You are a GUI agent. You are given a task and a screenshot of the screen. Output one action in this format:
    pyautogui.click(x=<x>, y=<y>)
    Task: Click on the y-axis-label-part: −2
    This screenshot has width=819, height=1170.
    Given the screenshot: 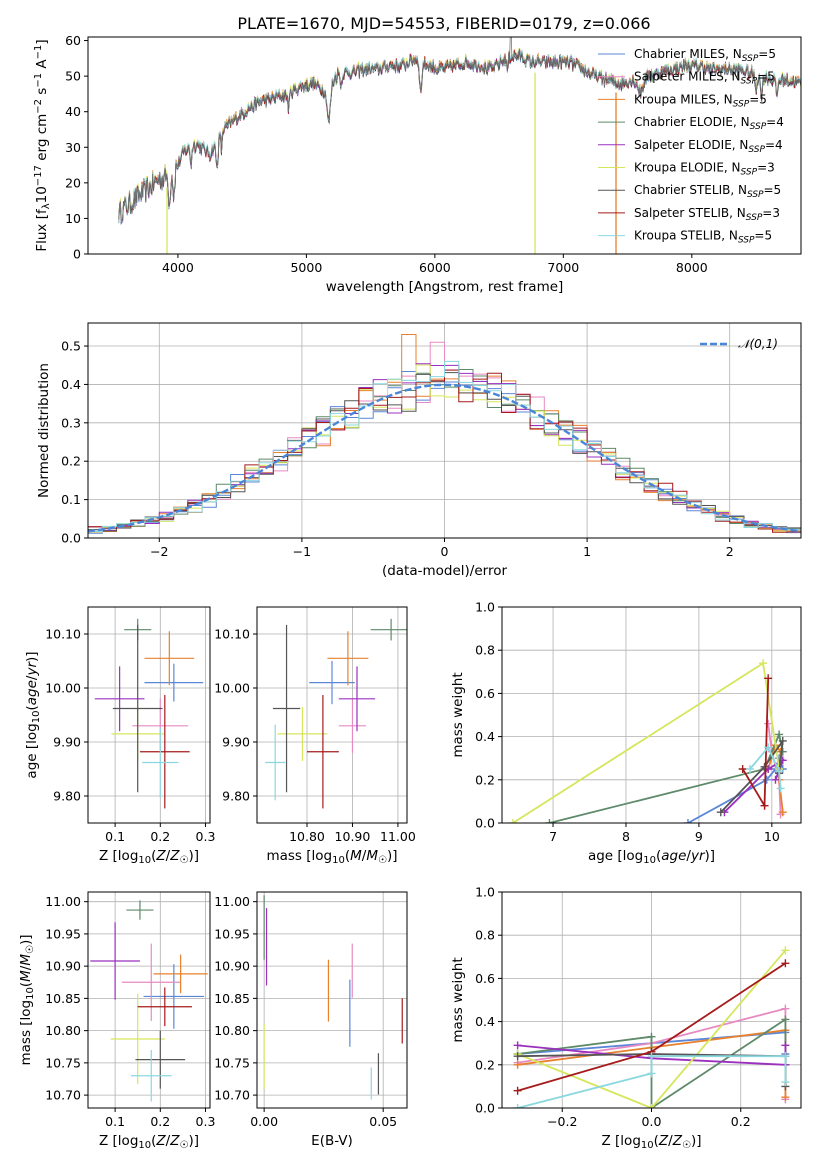 What is the action you would take?
    pyautogui.click(x=38, y=106)
    